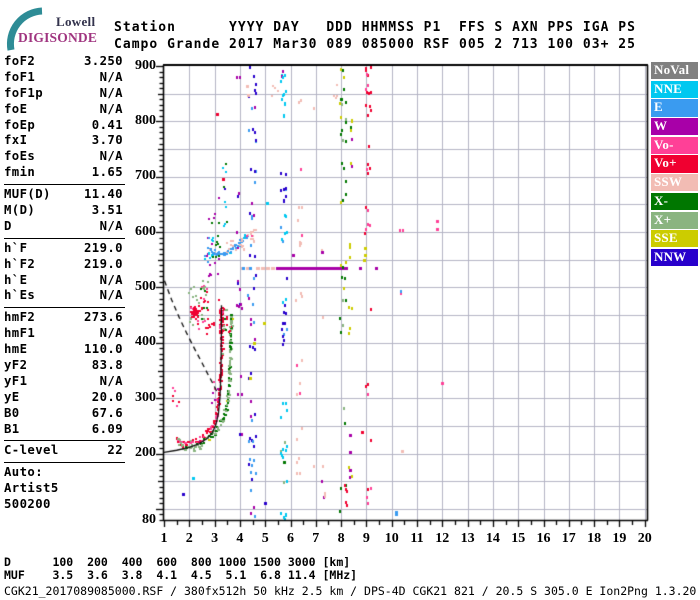 Image resolution: width=700 pixels, height=600 pixels. I want to click on y-tick-label: 900, so click(145, 65).